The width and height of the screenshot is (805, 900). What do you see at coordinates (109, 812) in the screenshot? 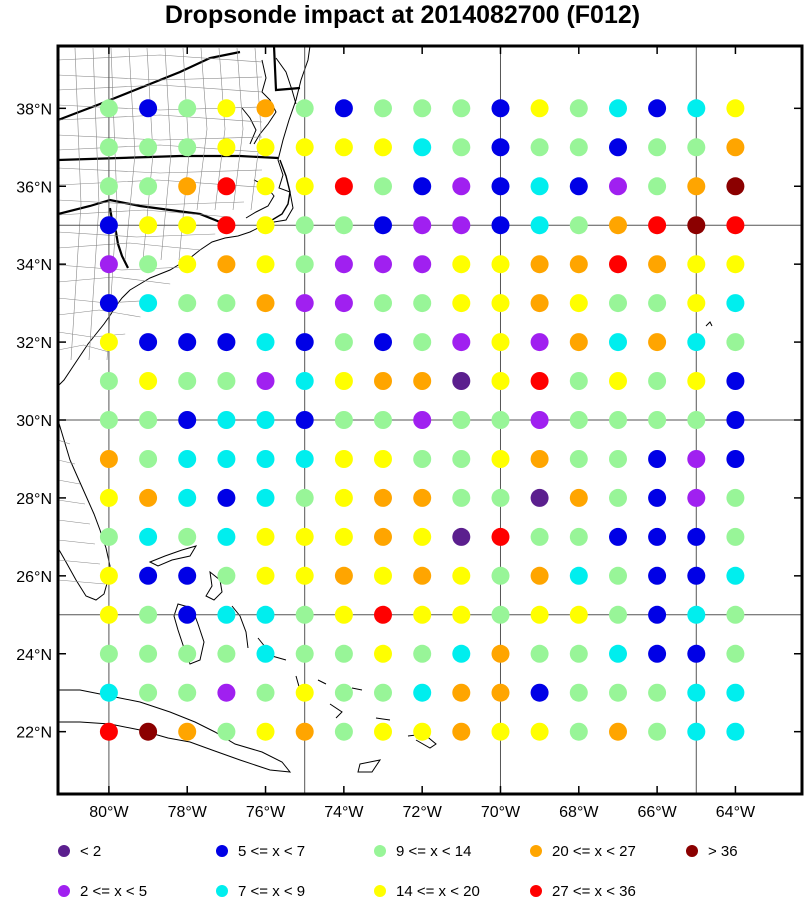
I see `x-tick-label: 80°W` at bounding box center [109, 812].